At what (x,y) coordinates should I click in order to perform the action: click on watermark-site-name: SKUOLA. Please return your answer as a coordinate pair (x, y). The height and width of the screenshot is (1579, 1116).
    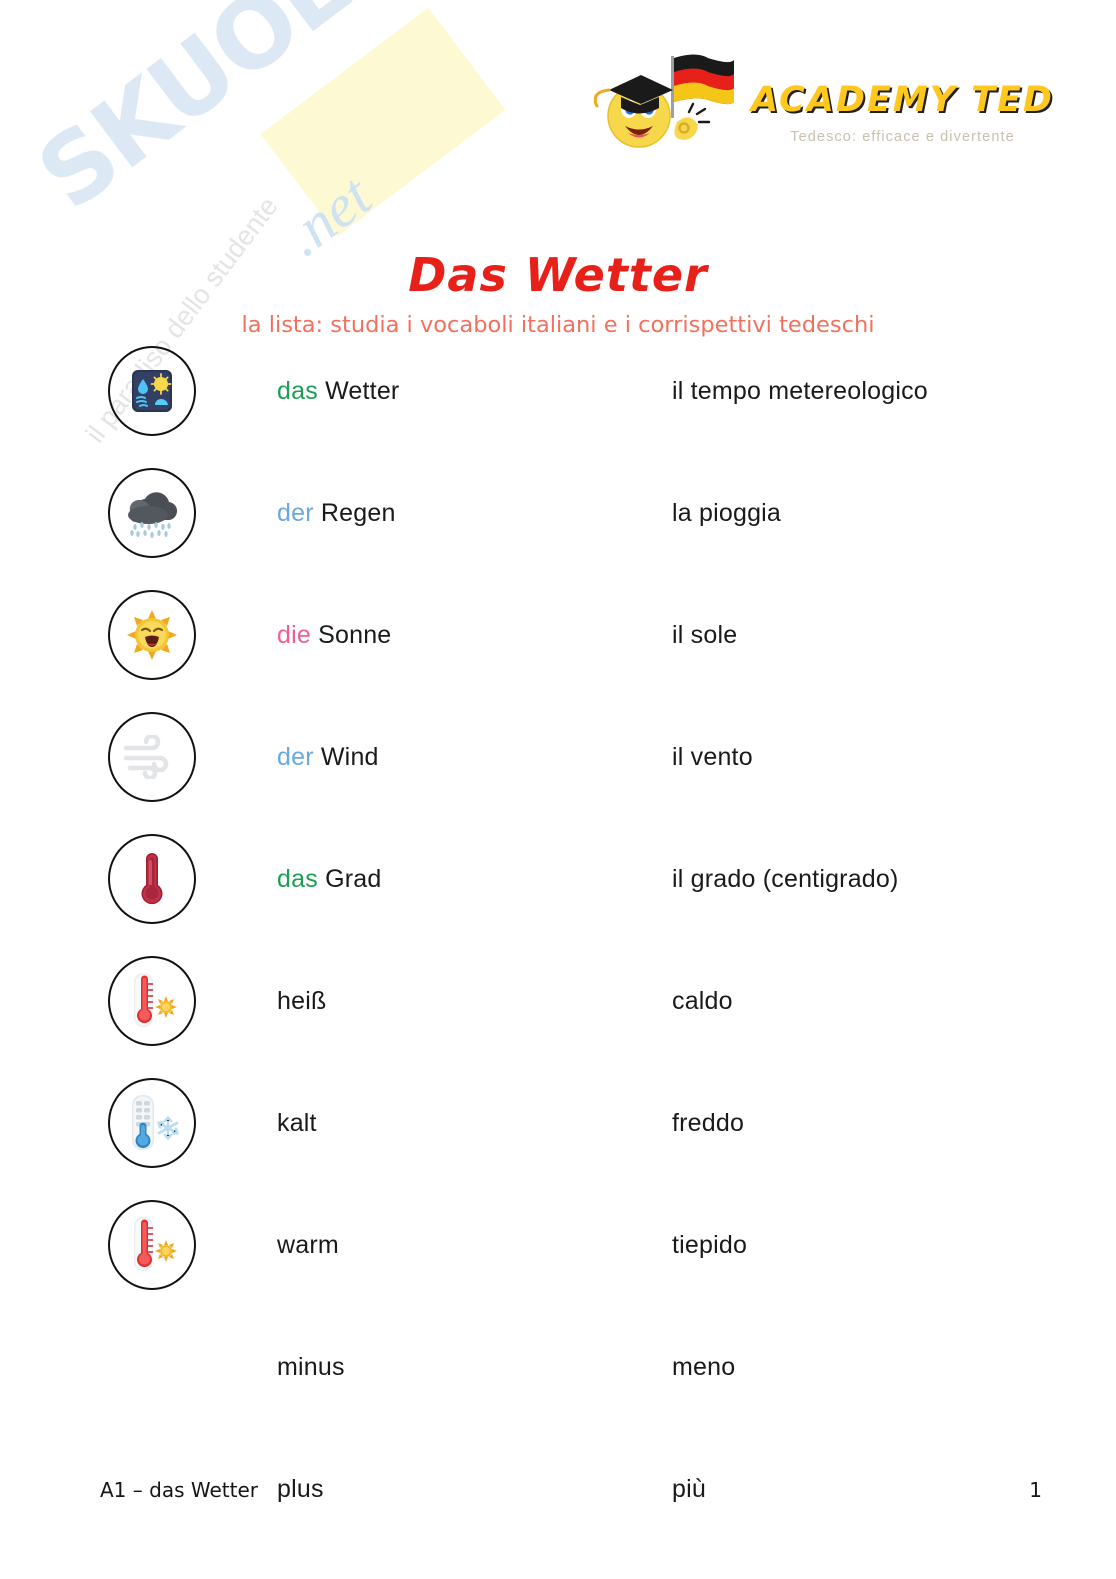
    Looking at the image, I should click on (221, 116).